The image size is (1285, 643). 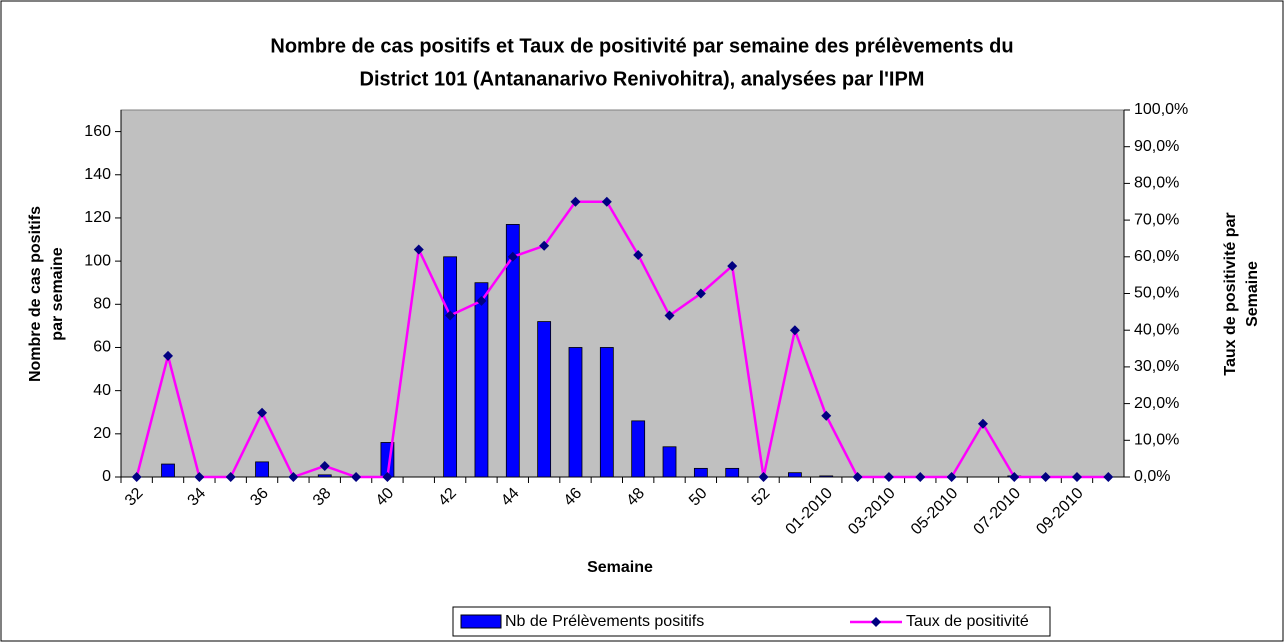 I want to click on y-axis-label: par semaine, so click(x=57, y=293).